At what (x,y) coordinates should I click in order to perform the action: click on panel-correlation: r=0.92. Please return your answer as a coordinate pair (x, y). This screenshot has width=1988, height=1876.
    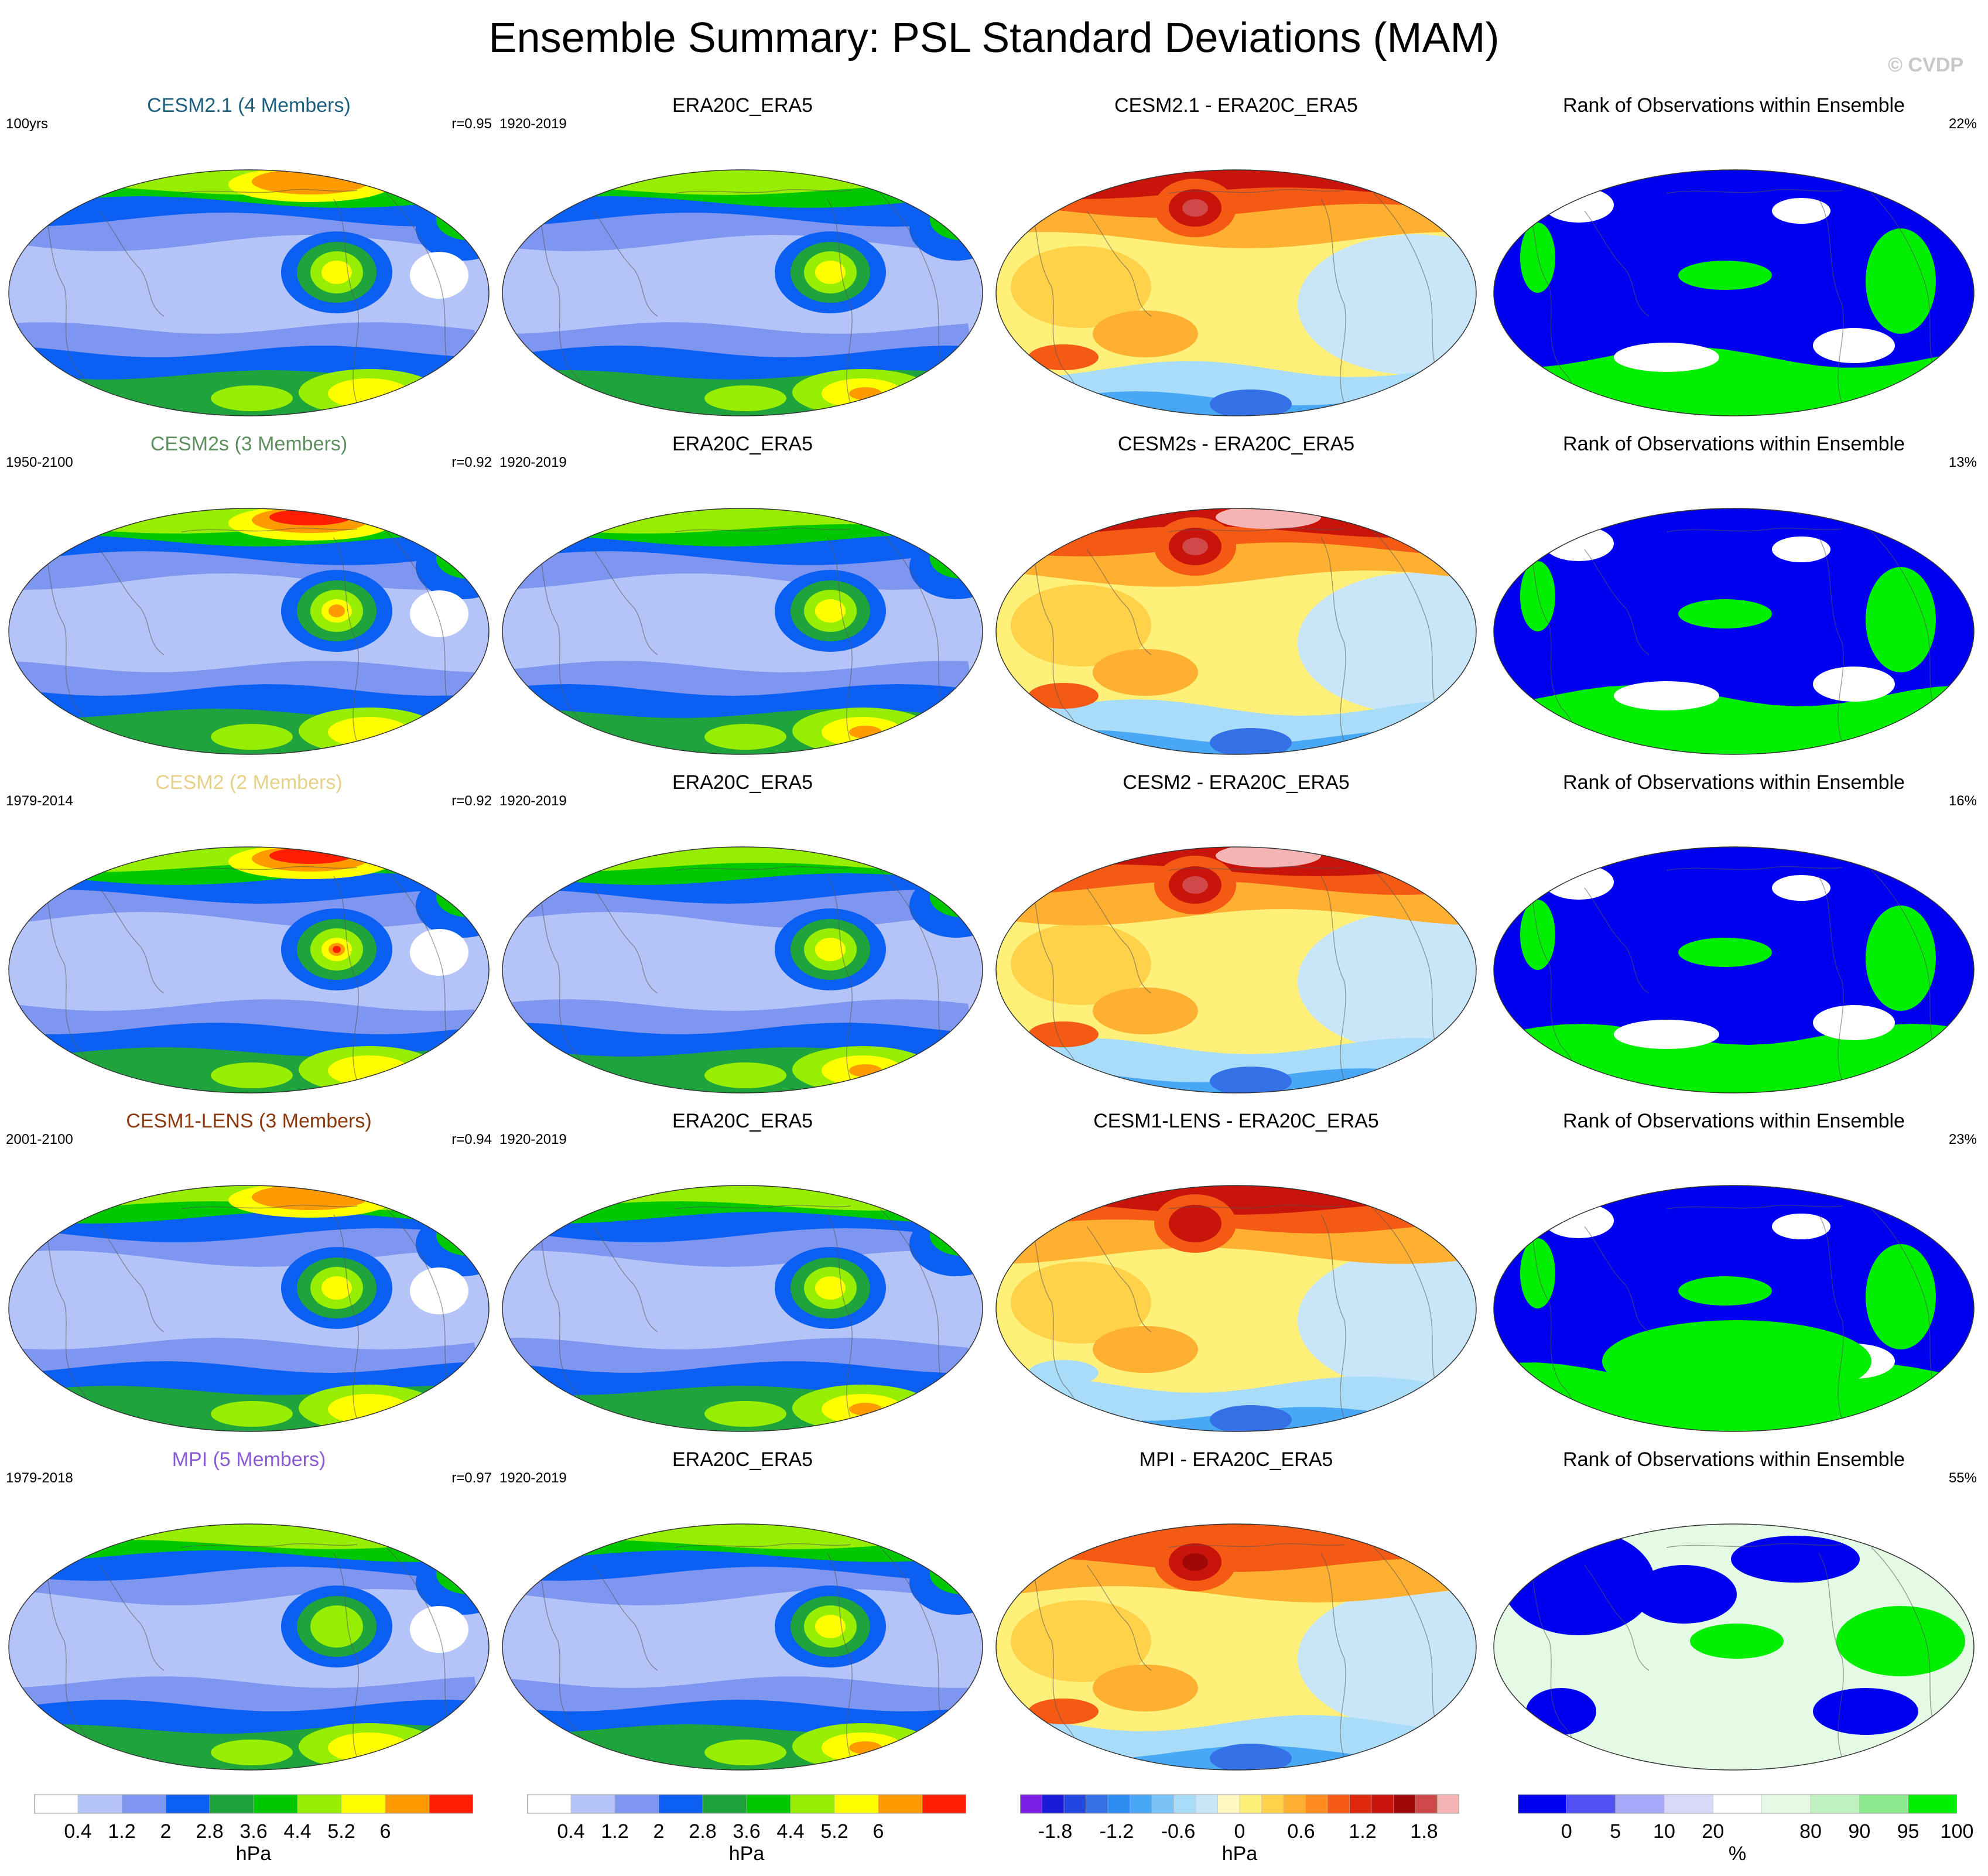
    Looking at the image, I should click on (472, 801).